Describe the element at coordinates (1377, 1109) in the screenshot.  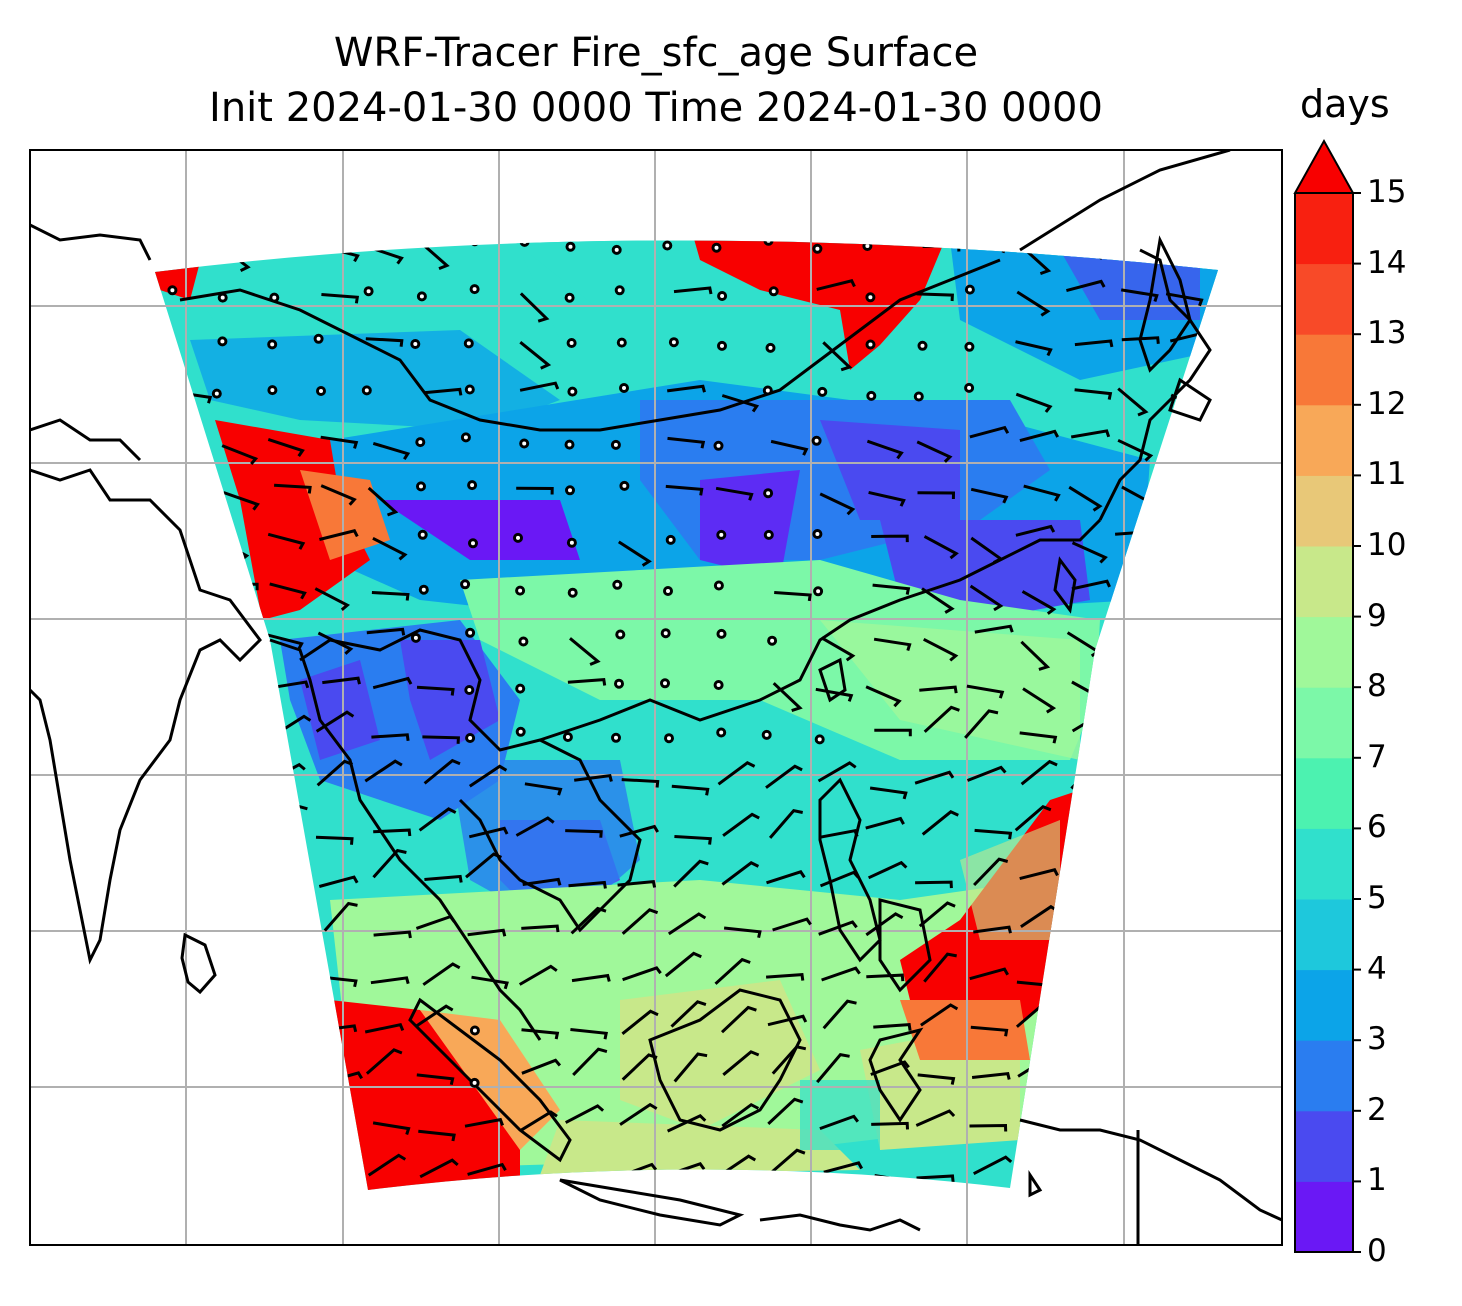
I see `colorbar-tick-label: 2` at that location.